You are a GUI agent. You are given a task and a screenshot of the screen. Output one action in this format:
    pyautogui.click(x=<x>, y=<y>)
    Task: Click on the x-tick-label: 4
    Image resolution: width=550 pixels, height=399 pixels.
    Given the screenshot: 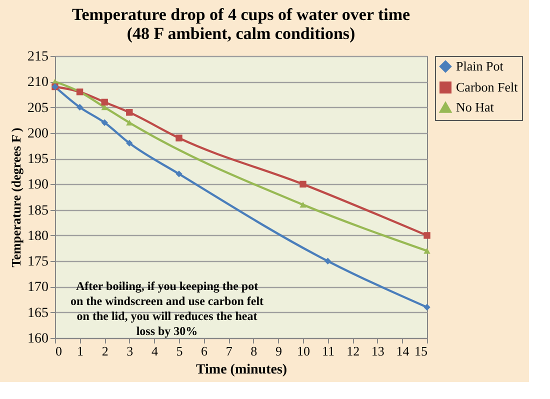 What is the action you would take?
    pyautogui.click(x=154, y=351)
    